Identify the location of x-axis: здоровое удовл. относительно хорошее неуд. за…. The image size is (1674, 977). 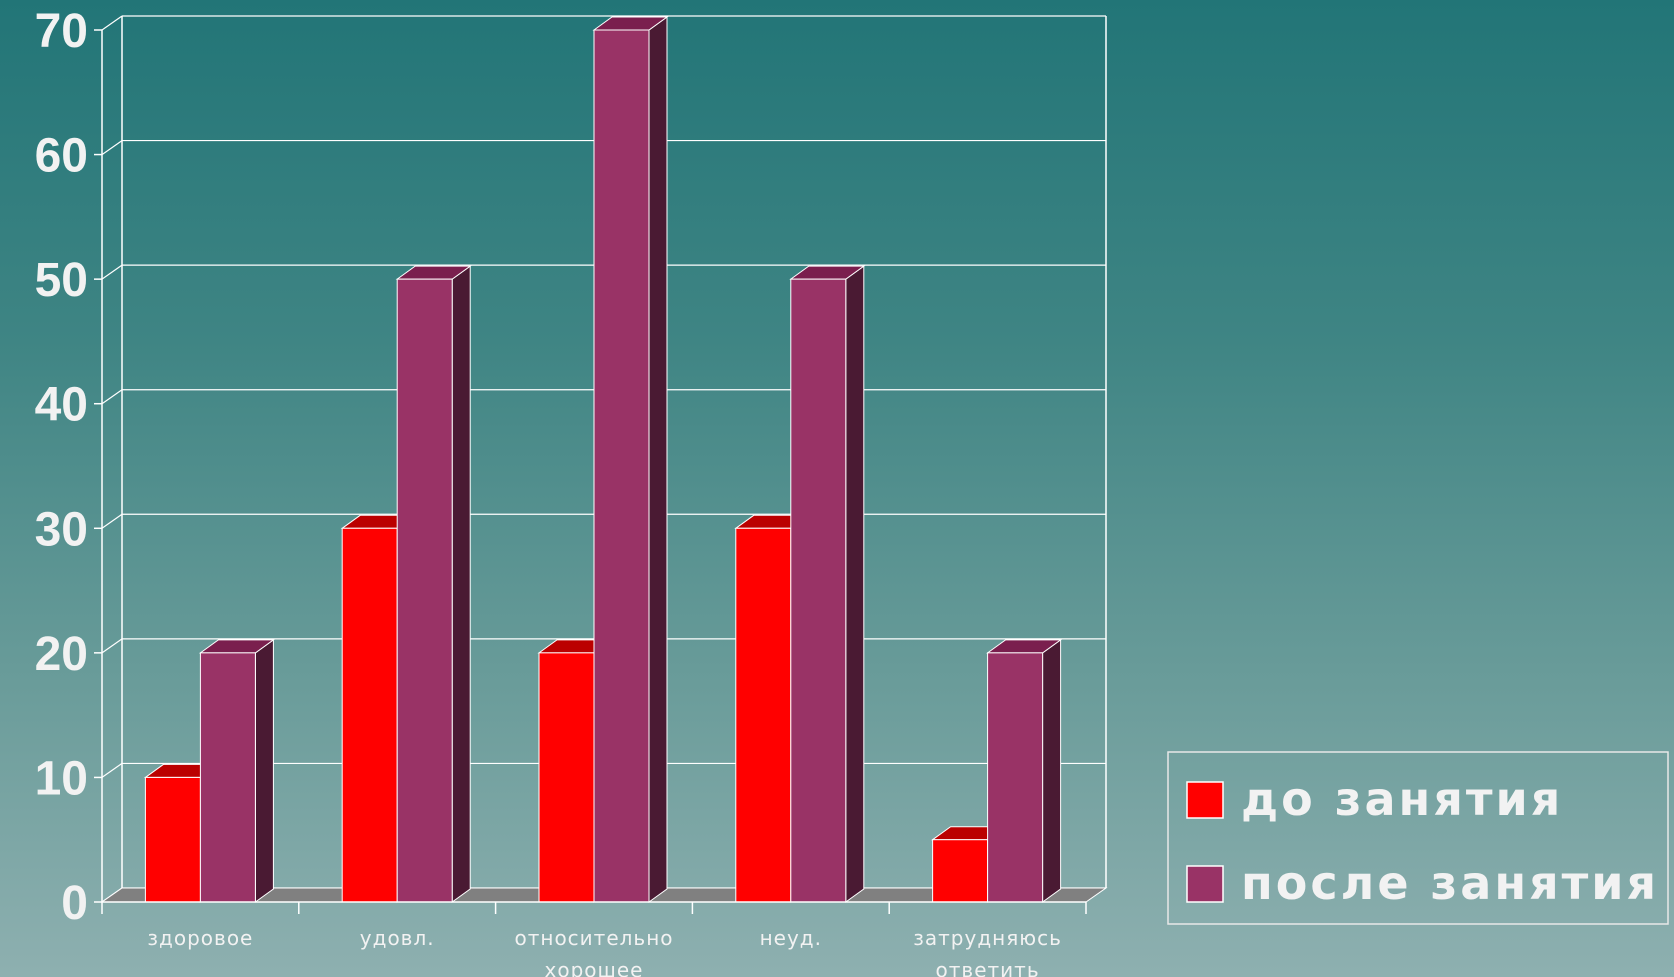
(594, 939).